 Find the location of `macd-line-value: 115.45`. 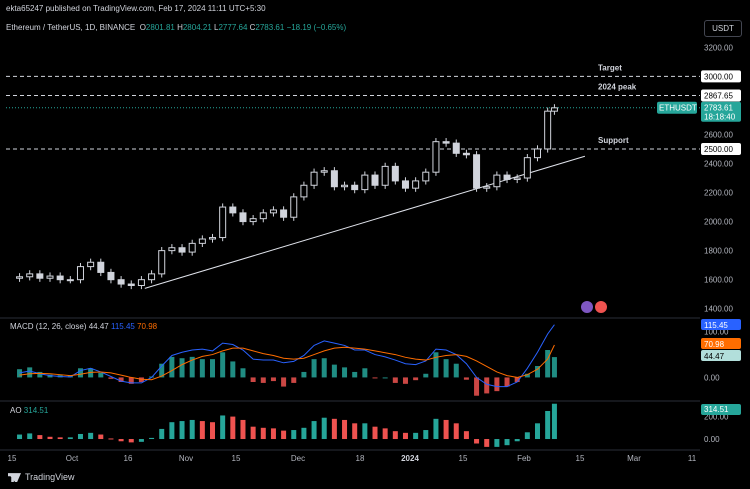

macd-line-value: 115.45 is located at coordinates (122, 326).